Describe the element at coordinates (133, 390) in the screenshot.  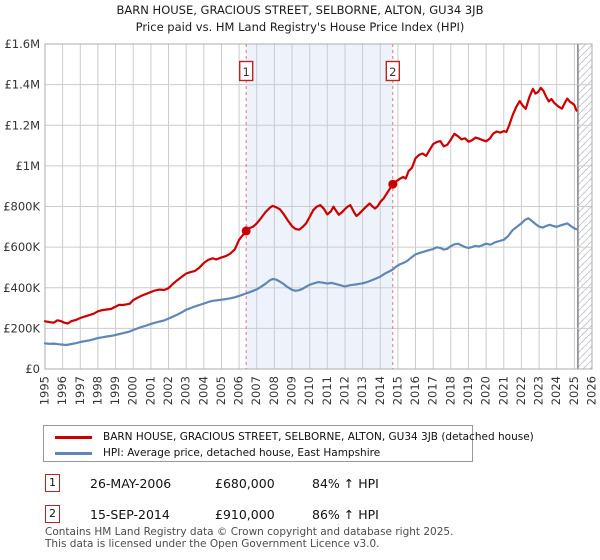
I see `x-tick-label: 2000` at that location.